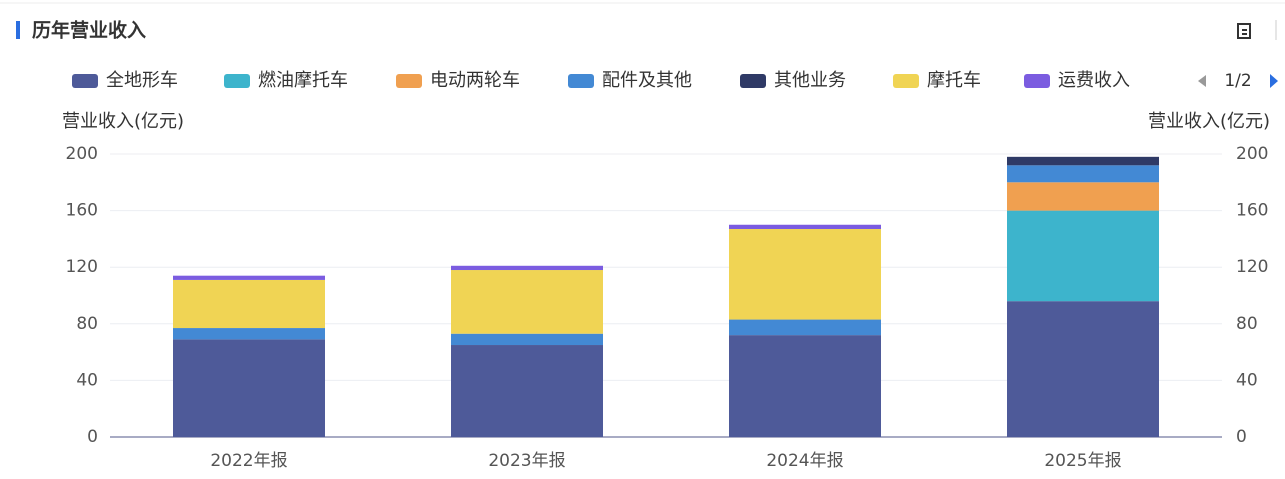 The height and width of the screenshot is (479, 1285). Describe the element at coordinates (82, 154) in the screenshot. I see `y-tick-label: 200` at that location.